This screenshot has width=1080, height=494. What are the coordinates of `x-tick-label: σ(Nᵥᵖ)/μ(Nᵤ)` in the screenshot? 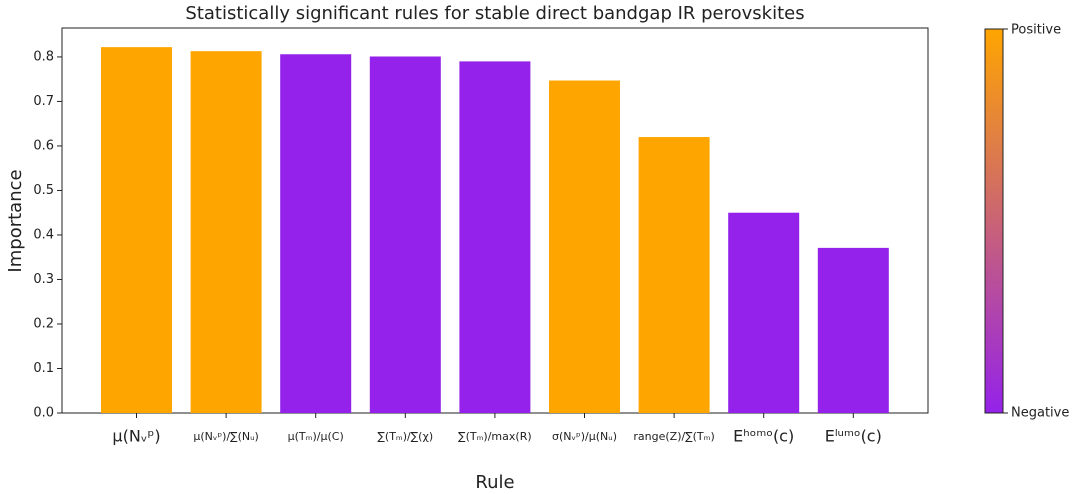 It's located at (584, 436).